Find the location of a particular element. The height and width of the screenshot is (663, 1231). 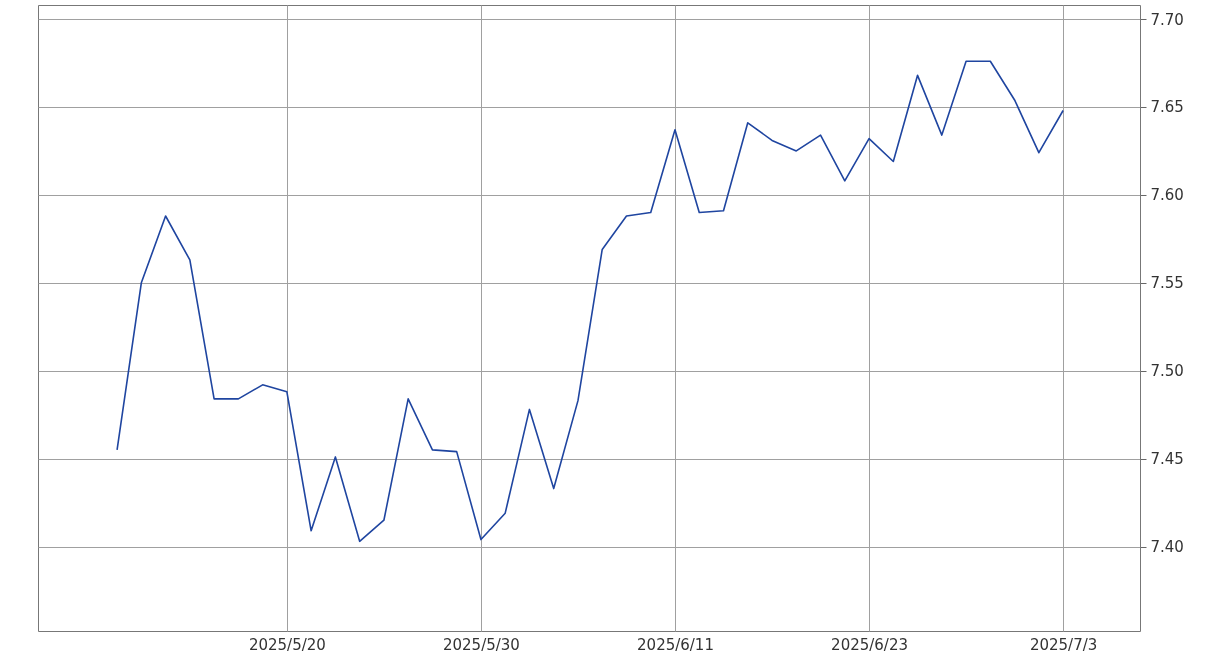

y-tick-label: 7.65 is located at coordinates (1167, 107).